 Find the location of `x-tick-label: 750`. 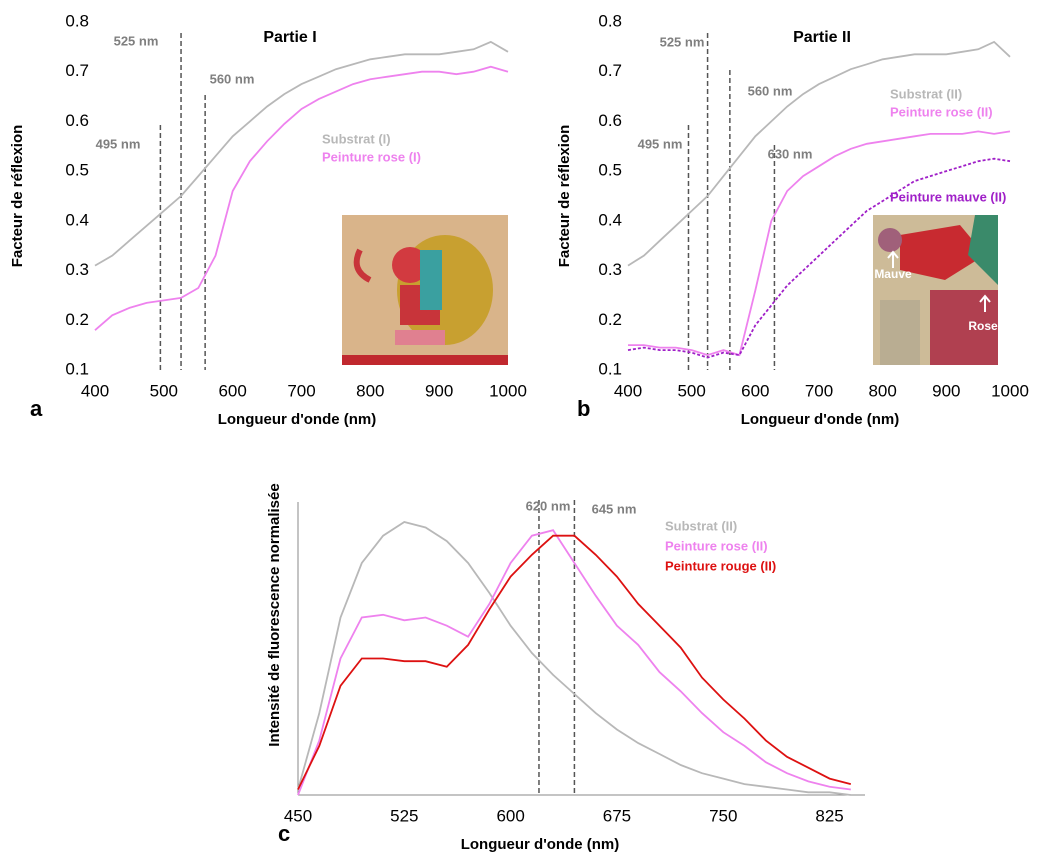

x-tick-label: 750 is located at coordinates (723, 815).